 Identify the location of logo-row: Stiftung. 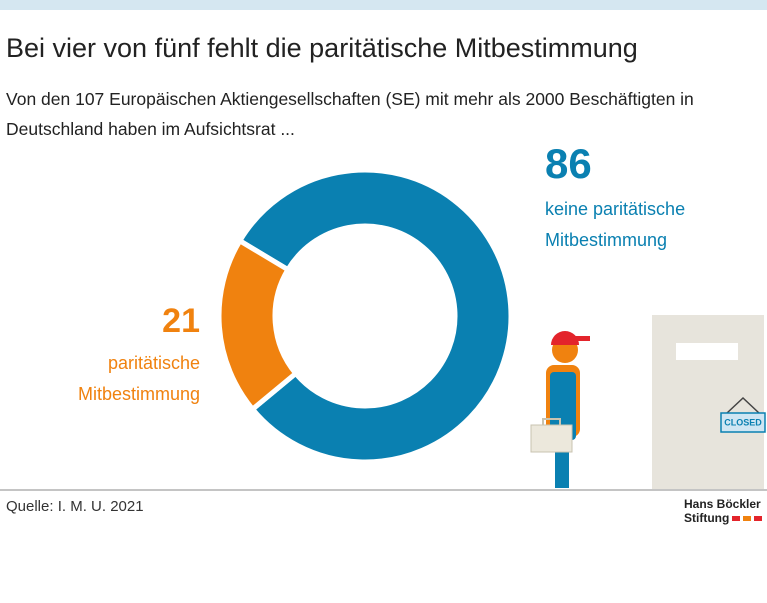
(723, 518).